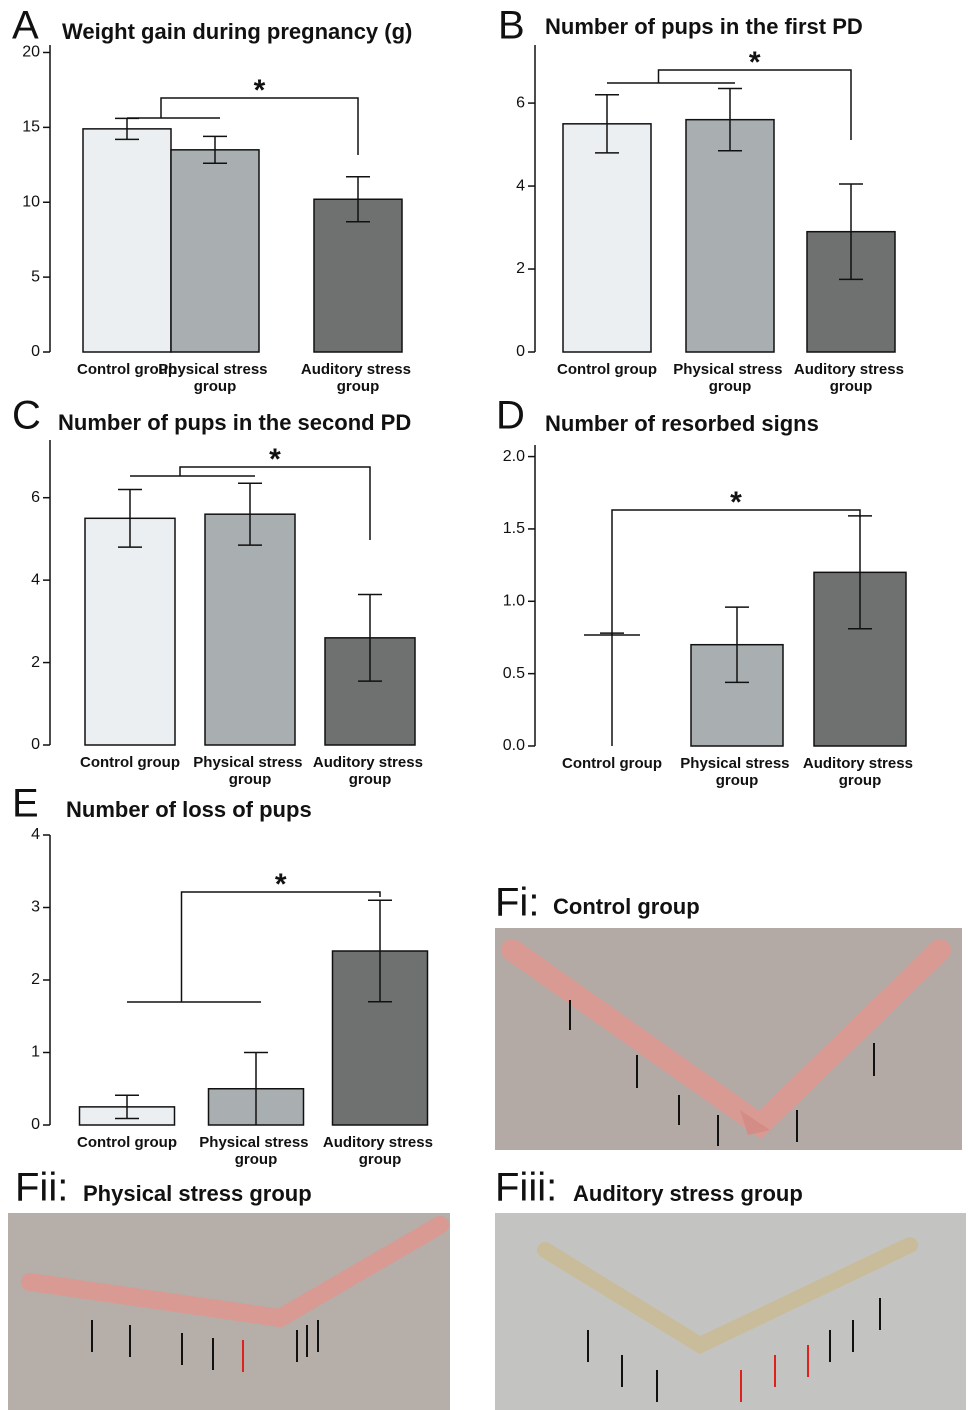 The image size is (969, 1410). I want to click on y-tick-label: 2.0, so click(514, 456).